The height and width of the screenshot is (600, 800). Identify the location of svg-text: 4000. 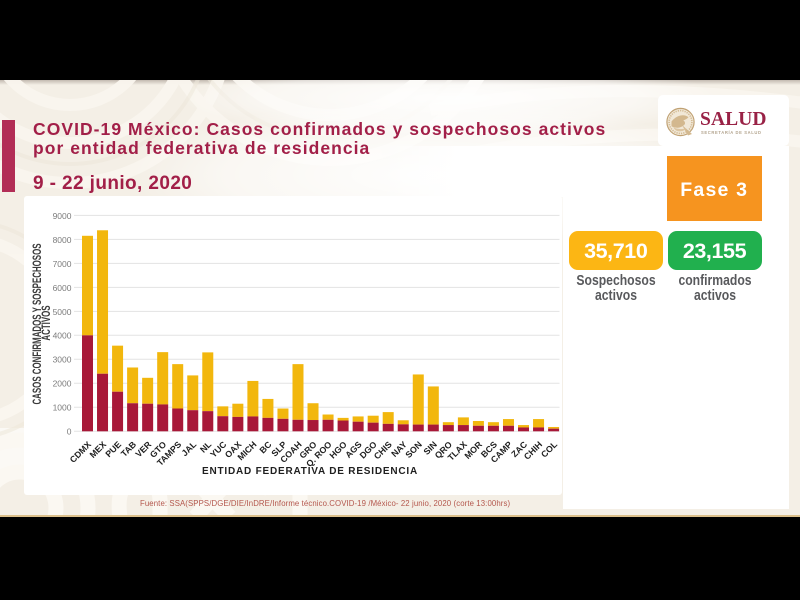
(62, 336).